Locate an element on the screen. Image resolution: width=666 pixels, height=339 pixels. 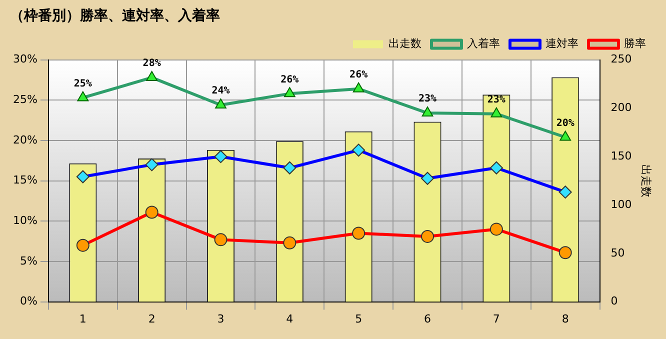
y2-tick-label: 150 is located at coordinates (621, 155).